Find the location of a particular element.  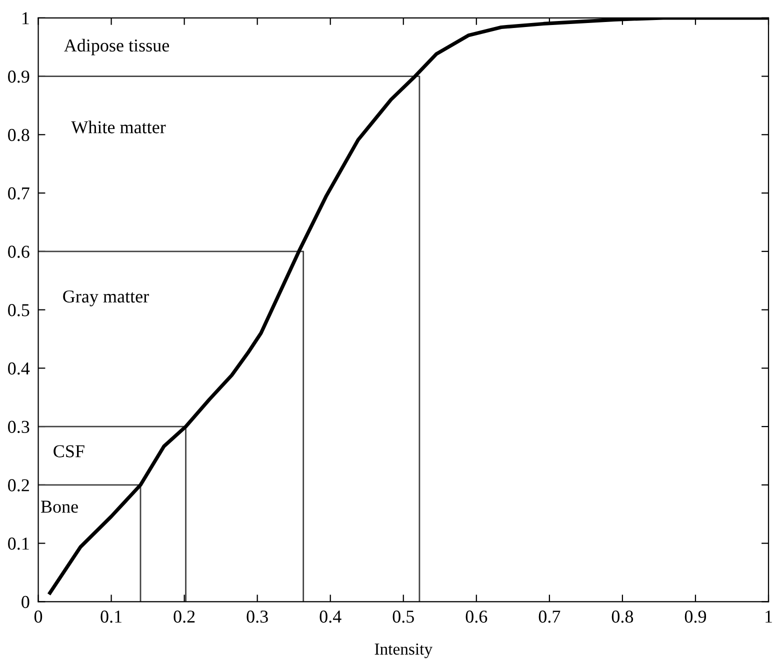

x-axis-title: Intensity is located at coordinates (403, 651).